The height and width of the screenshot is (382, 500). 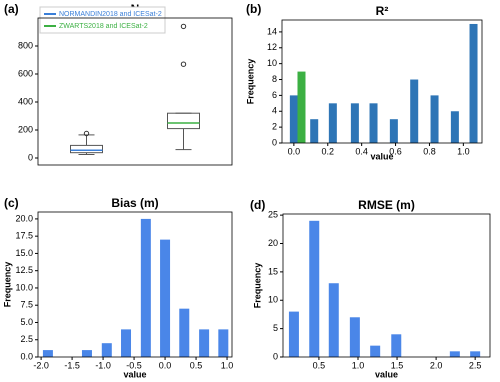 I want to click on y-tick-label: 6, so click(x=274, y=95).